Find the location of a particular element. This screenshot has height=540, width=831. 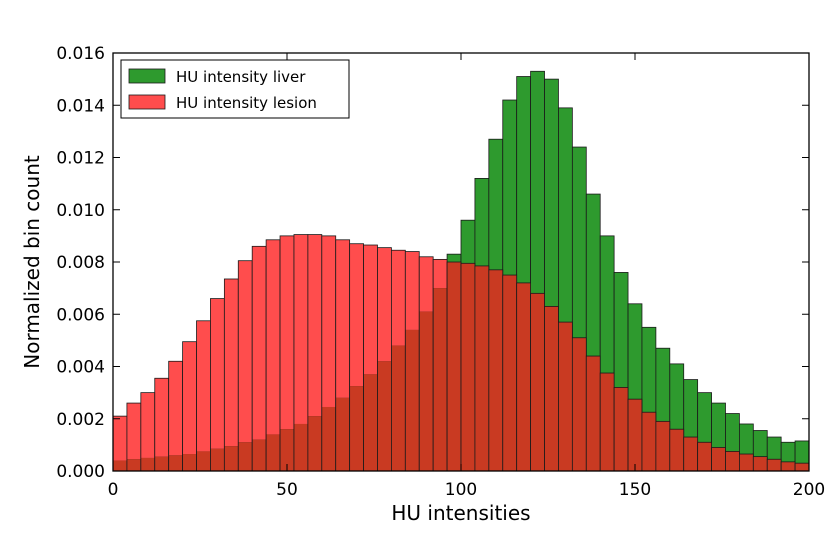

x-tick-label: 150 is located at coordinates (635, 490).